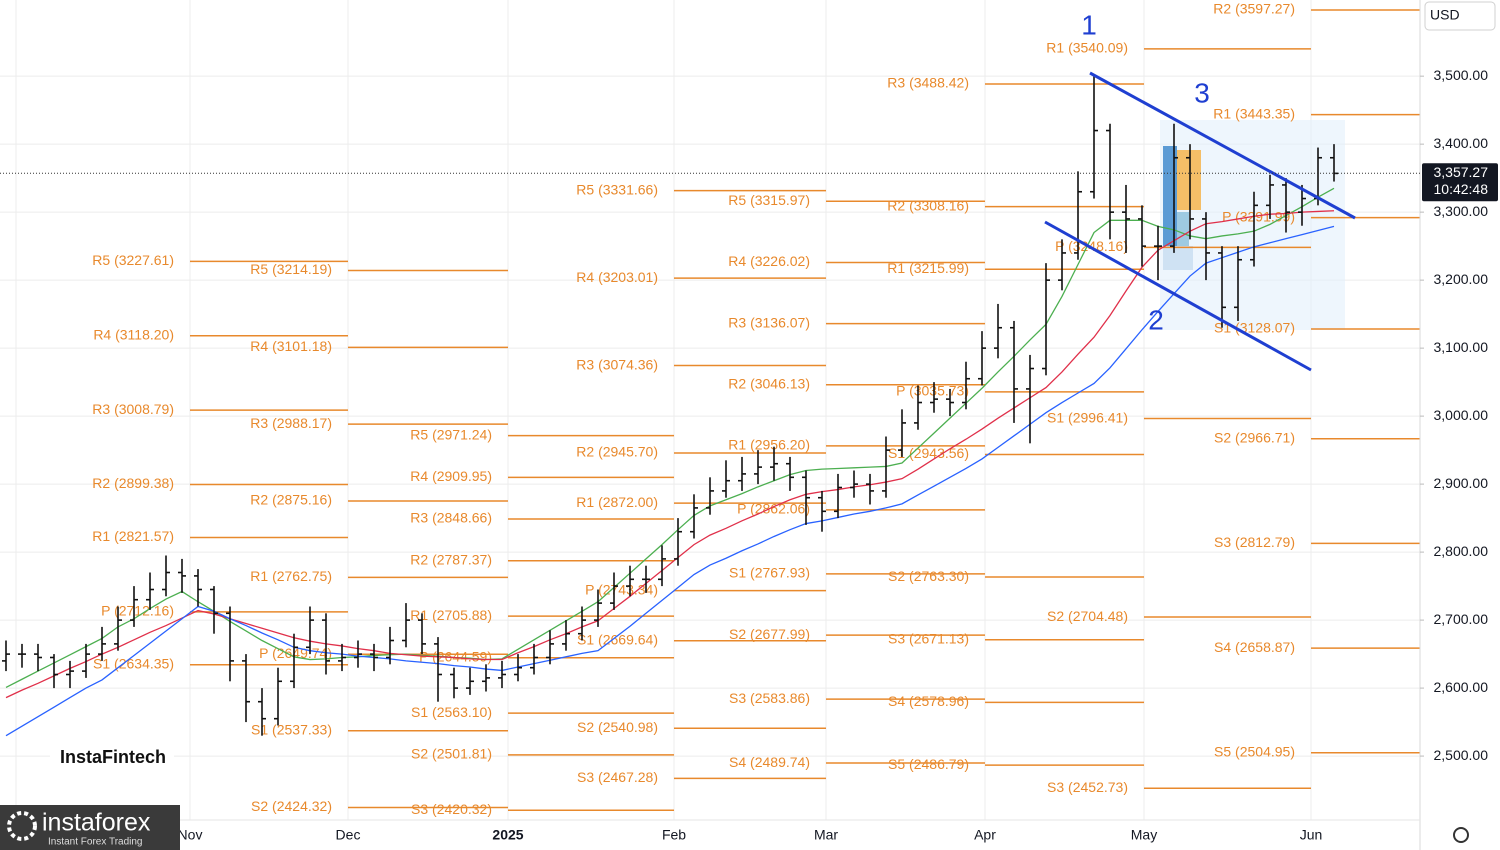  I want to click on pivot-label: R5 (2971.24), so click(451, 434).